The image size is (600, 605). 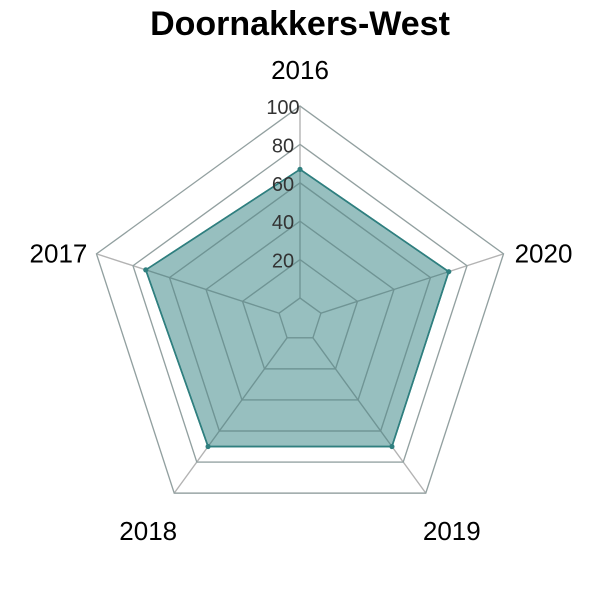 What do you see at coordinates (300, 70) in the screenshot?
I see `category-label-2016: 2016` at bounding box center [300, 70].